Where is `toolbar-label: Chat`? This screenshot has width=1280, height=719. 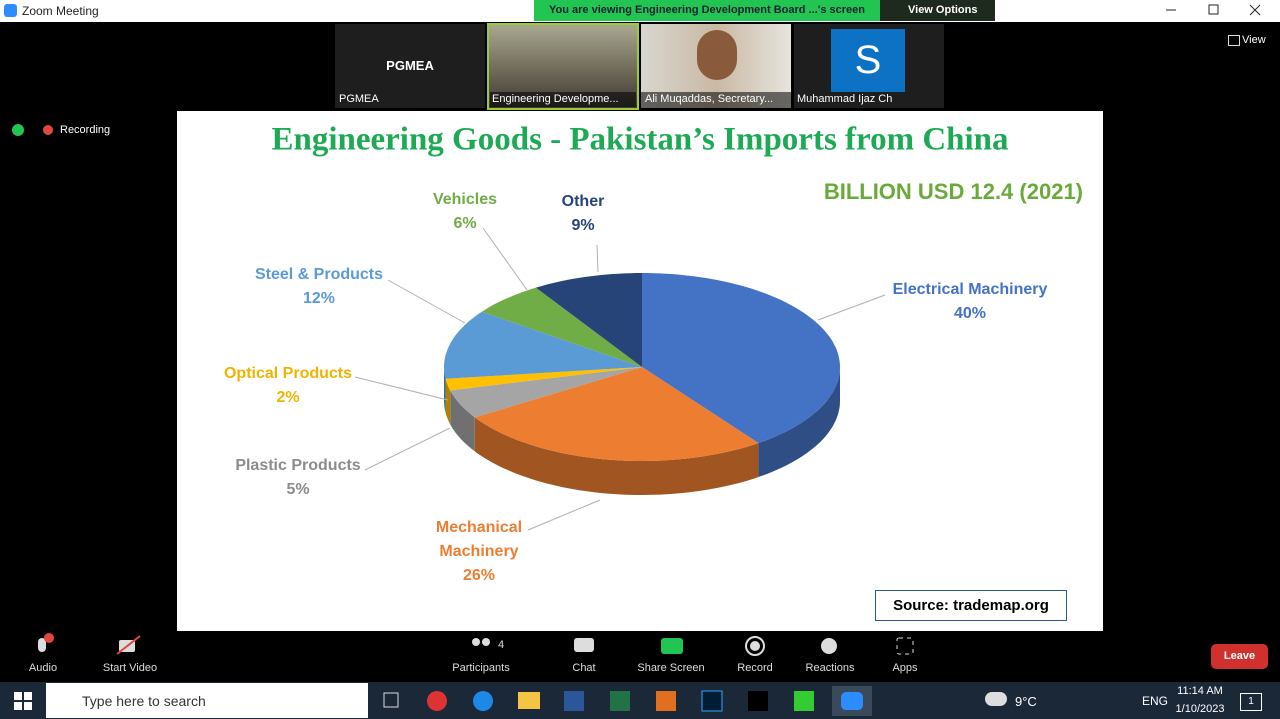 toolbar-label: Chat is located at coordinates (584, 668).